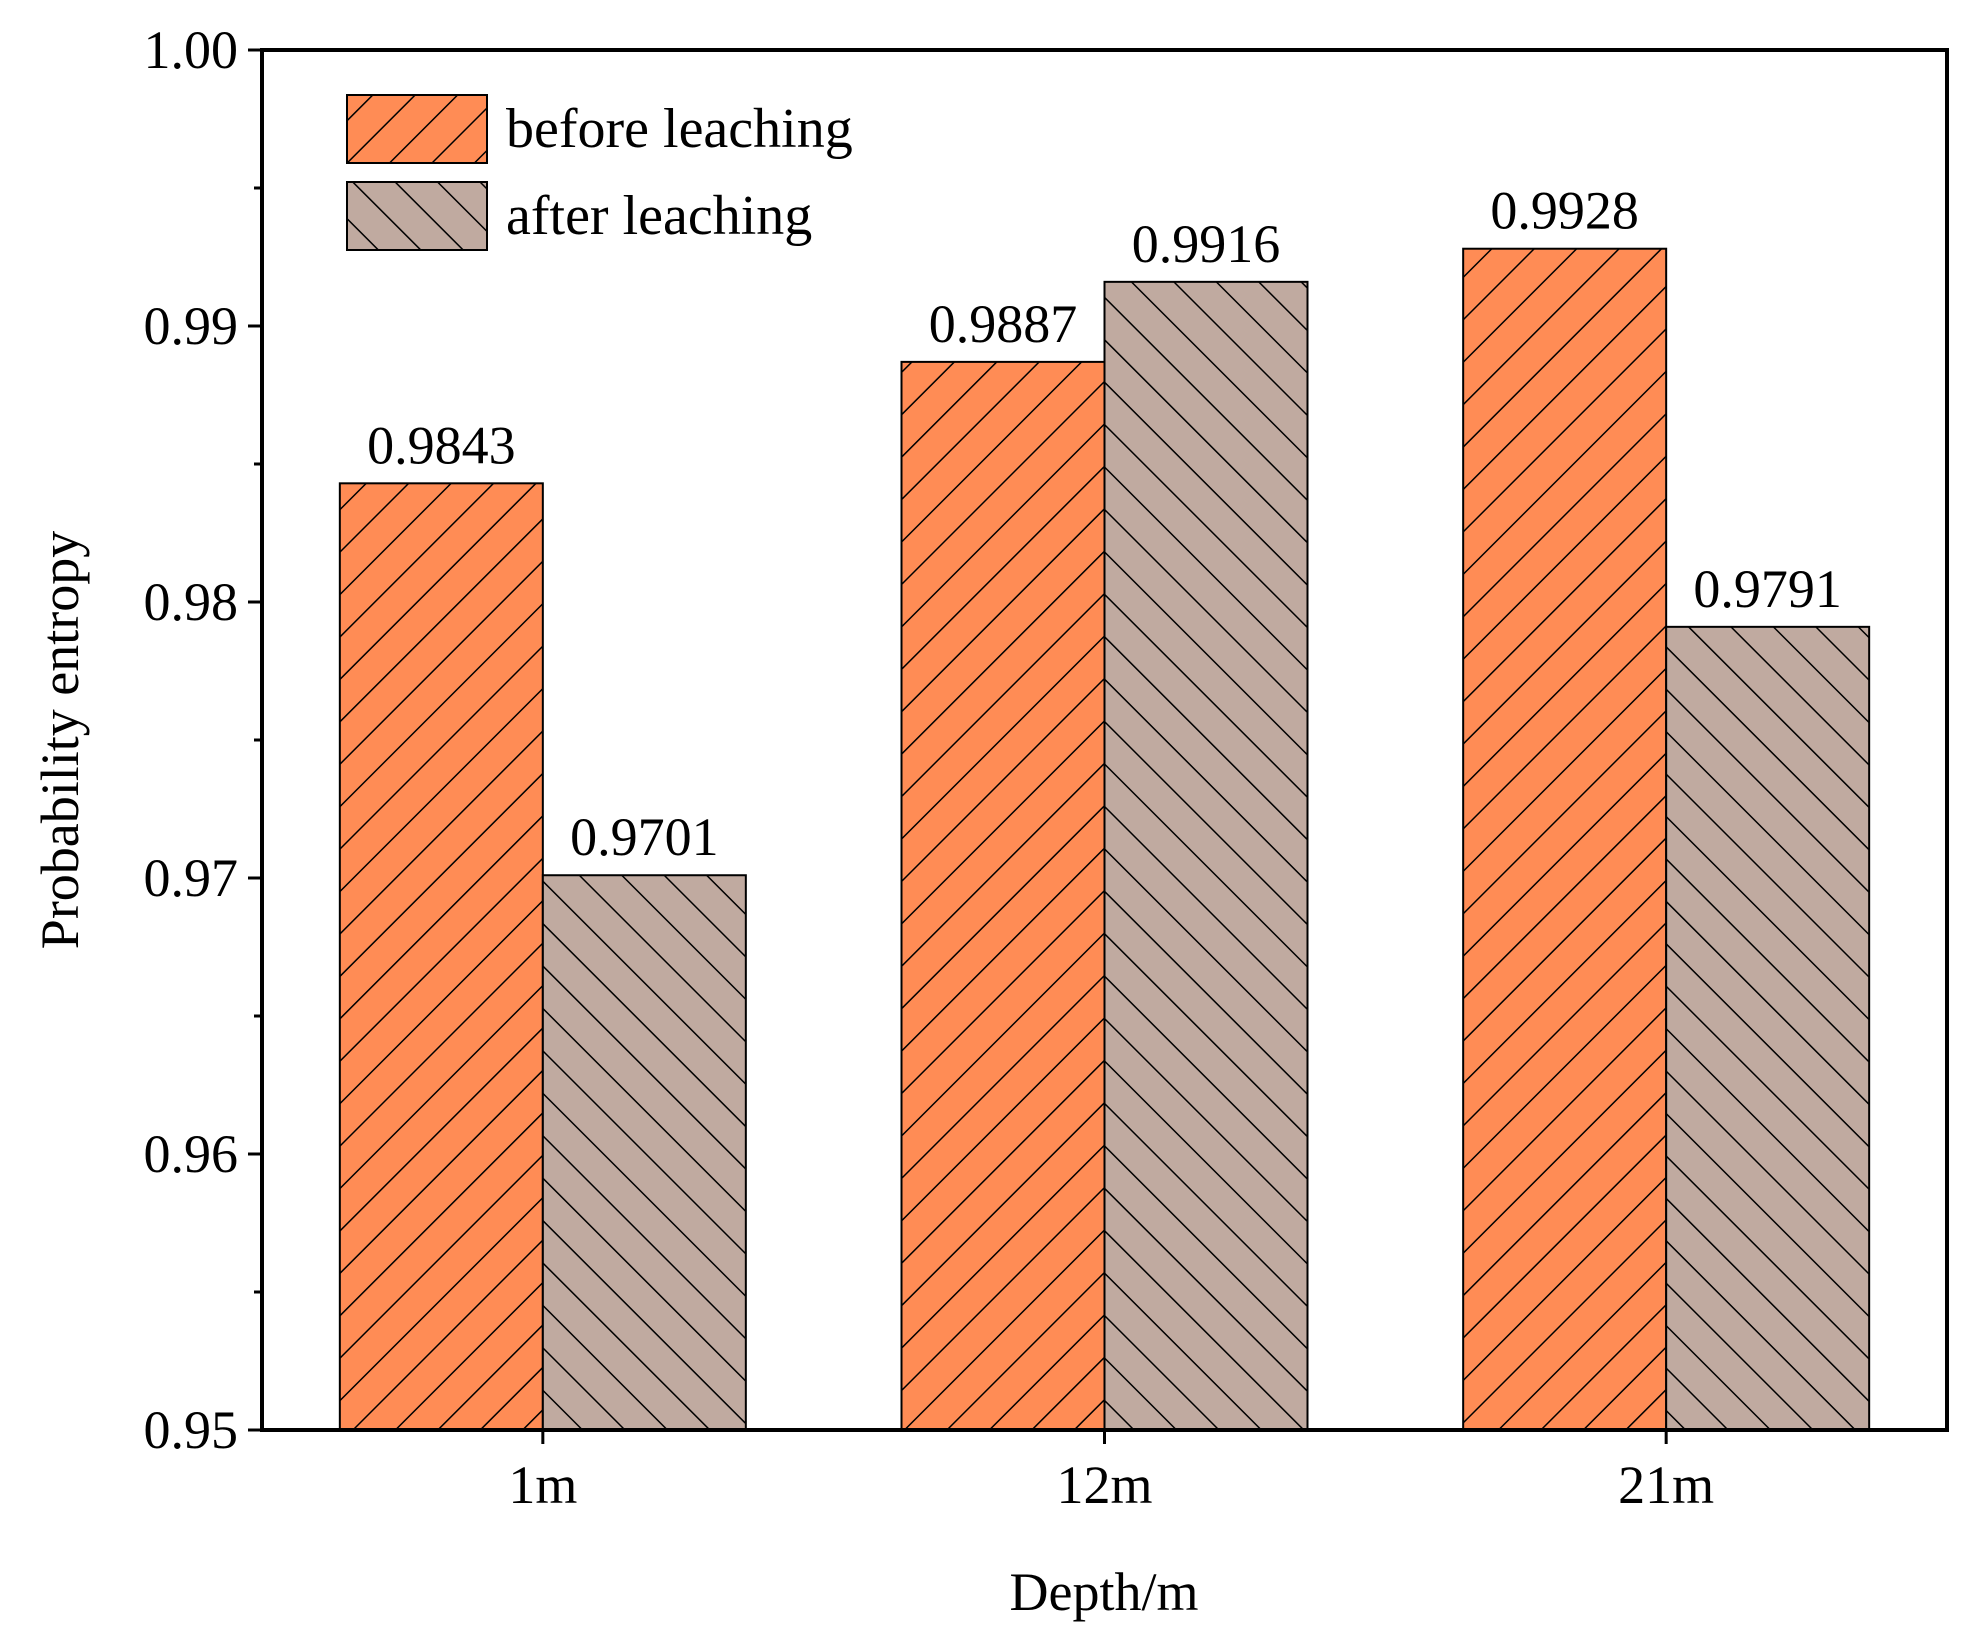 The image size is (1969, 1646). I want to click on bar-before-12m, so click(1003, 895).